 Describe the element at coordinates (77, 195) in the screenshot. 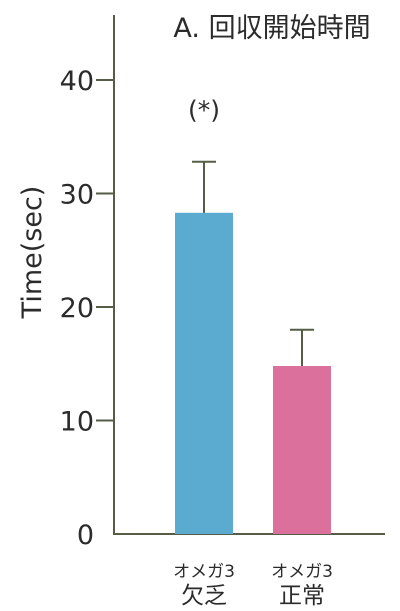

I see `y-tick-label: 30` at that location.